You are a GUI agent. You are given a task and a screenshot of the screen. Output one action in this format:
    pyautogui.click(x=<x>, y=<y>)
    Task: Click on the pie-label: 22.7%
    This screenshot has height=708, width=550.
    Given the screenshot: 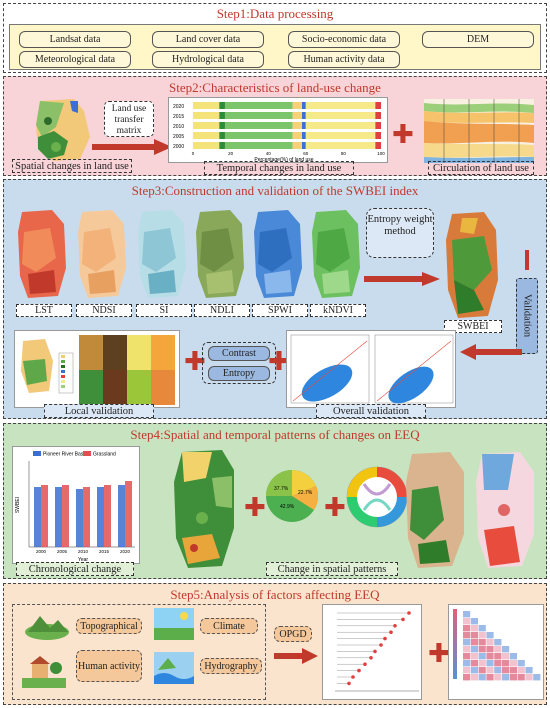 What is the action you would take?
    pyautogui.click(x=305, y=493)
    